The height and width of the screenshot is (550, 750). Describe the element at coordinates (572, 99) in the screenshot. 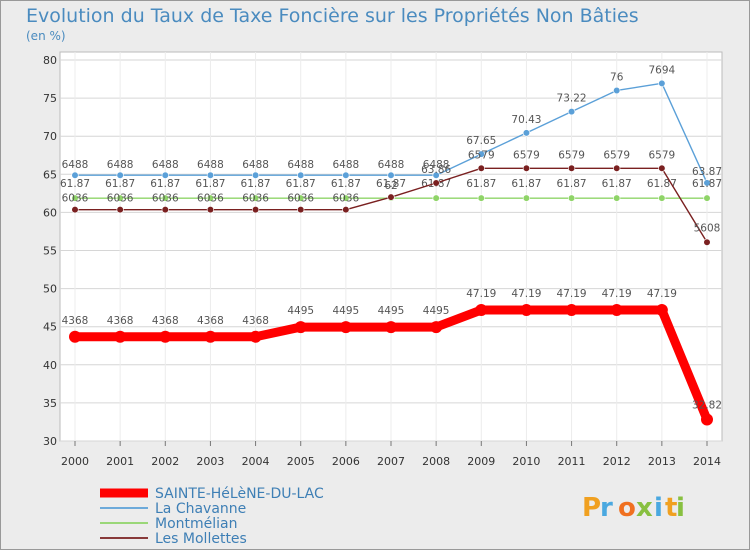

I see `data-label: 73.22` at that location.